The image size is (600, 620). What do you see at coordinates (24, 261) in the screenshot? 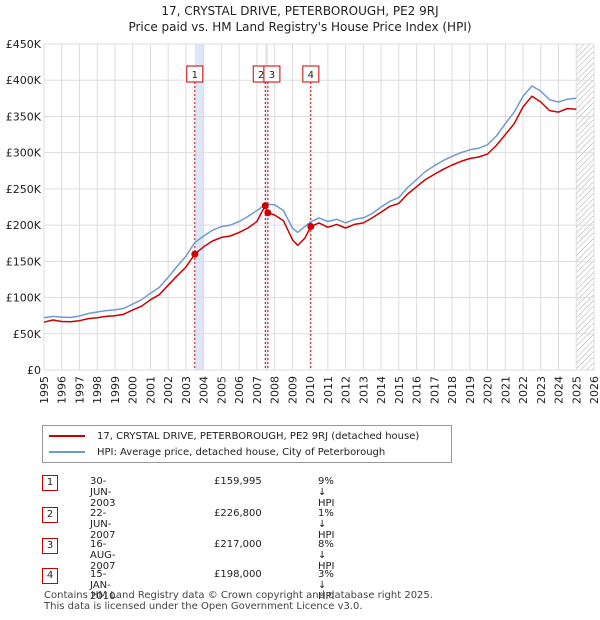
I see `y-tick-label: £150K` at bounding box center [24, 261].